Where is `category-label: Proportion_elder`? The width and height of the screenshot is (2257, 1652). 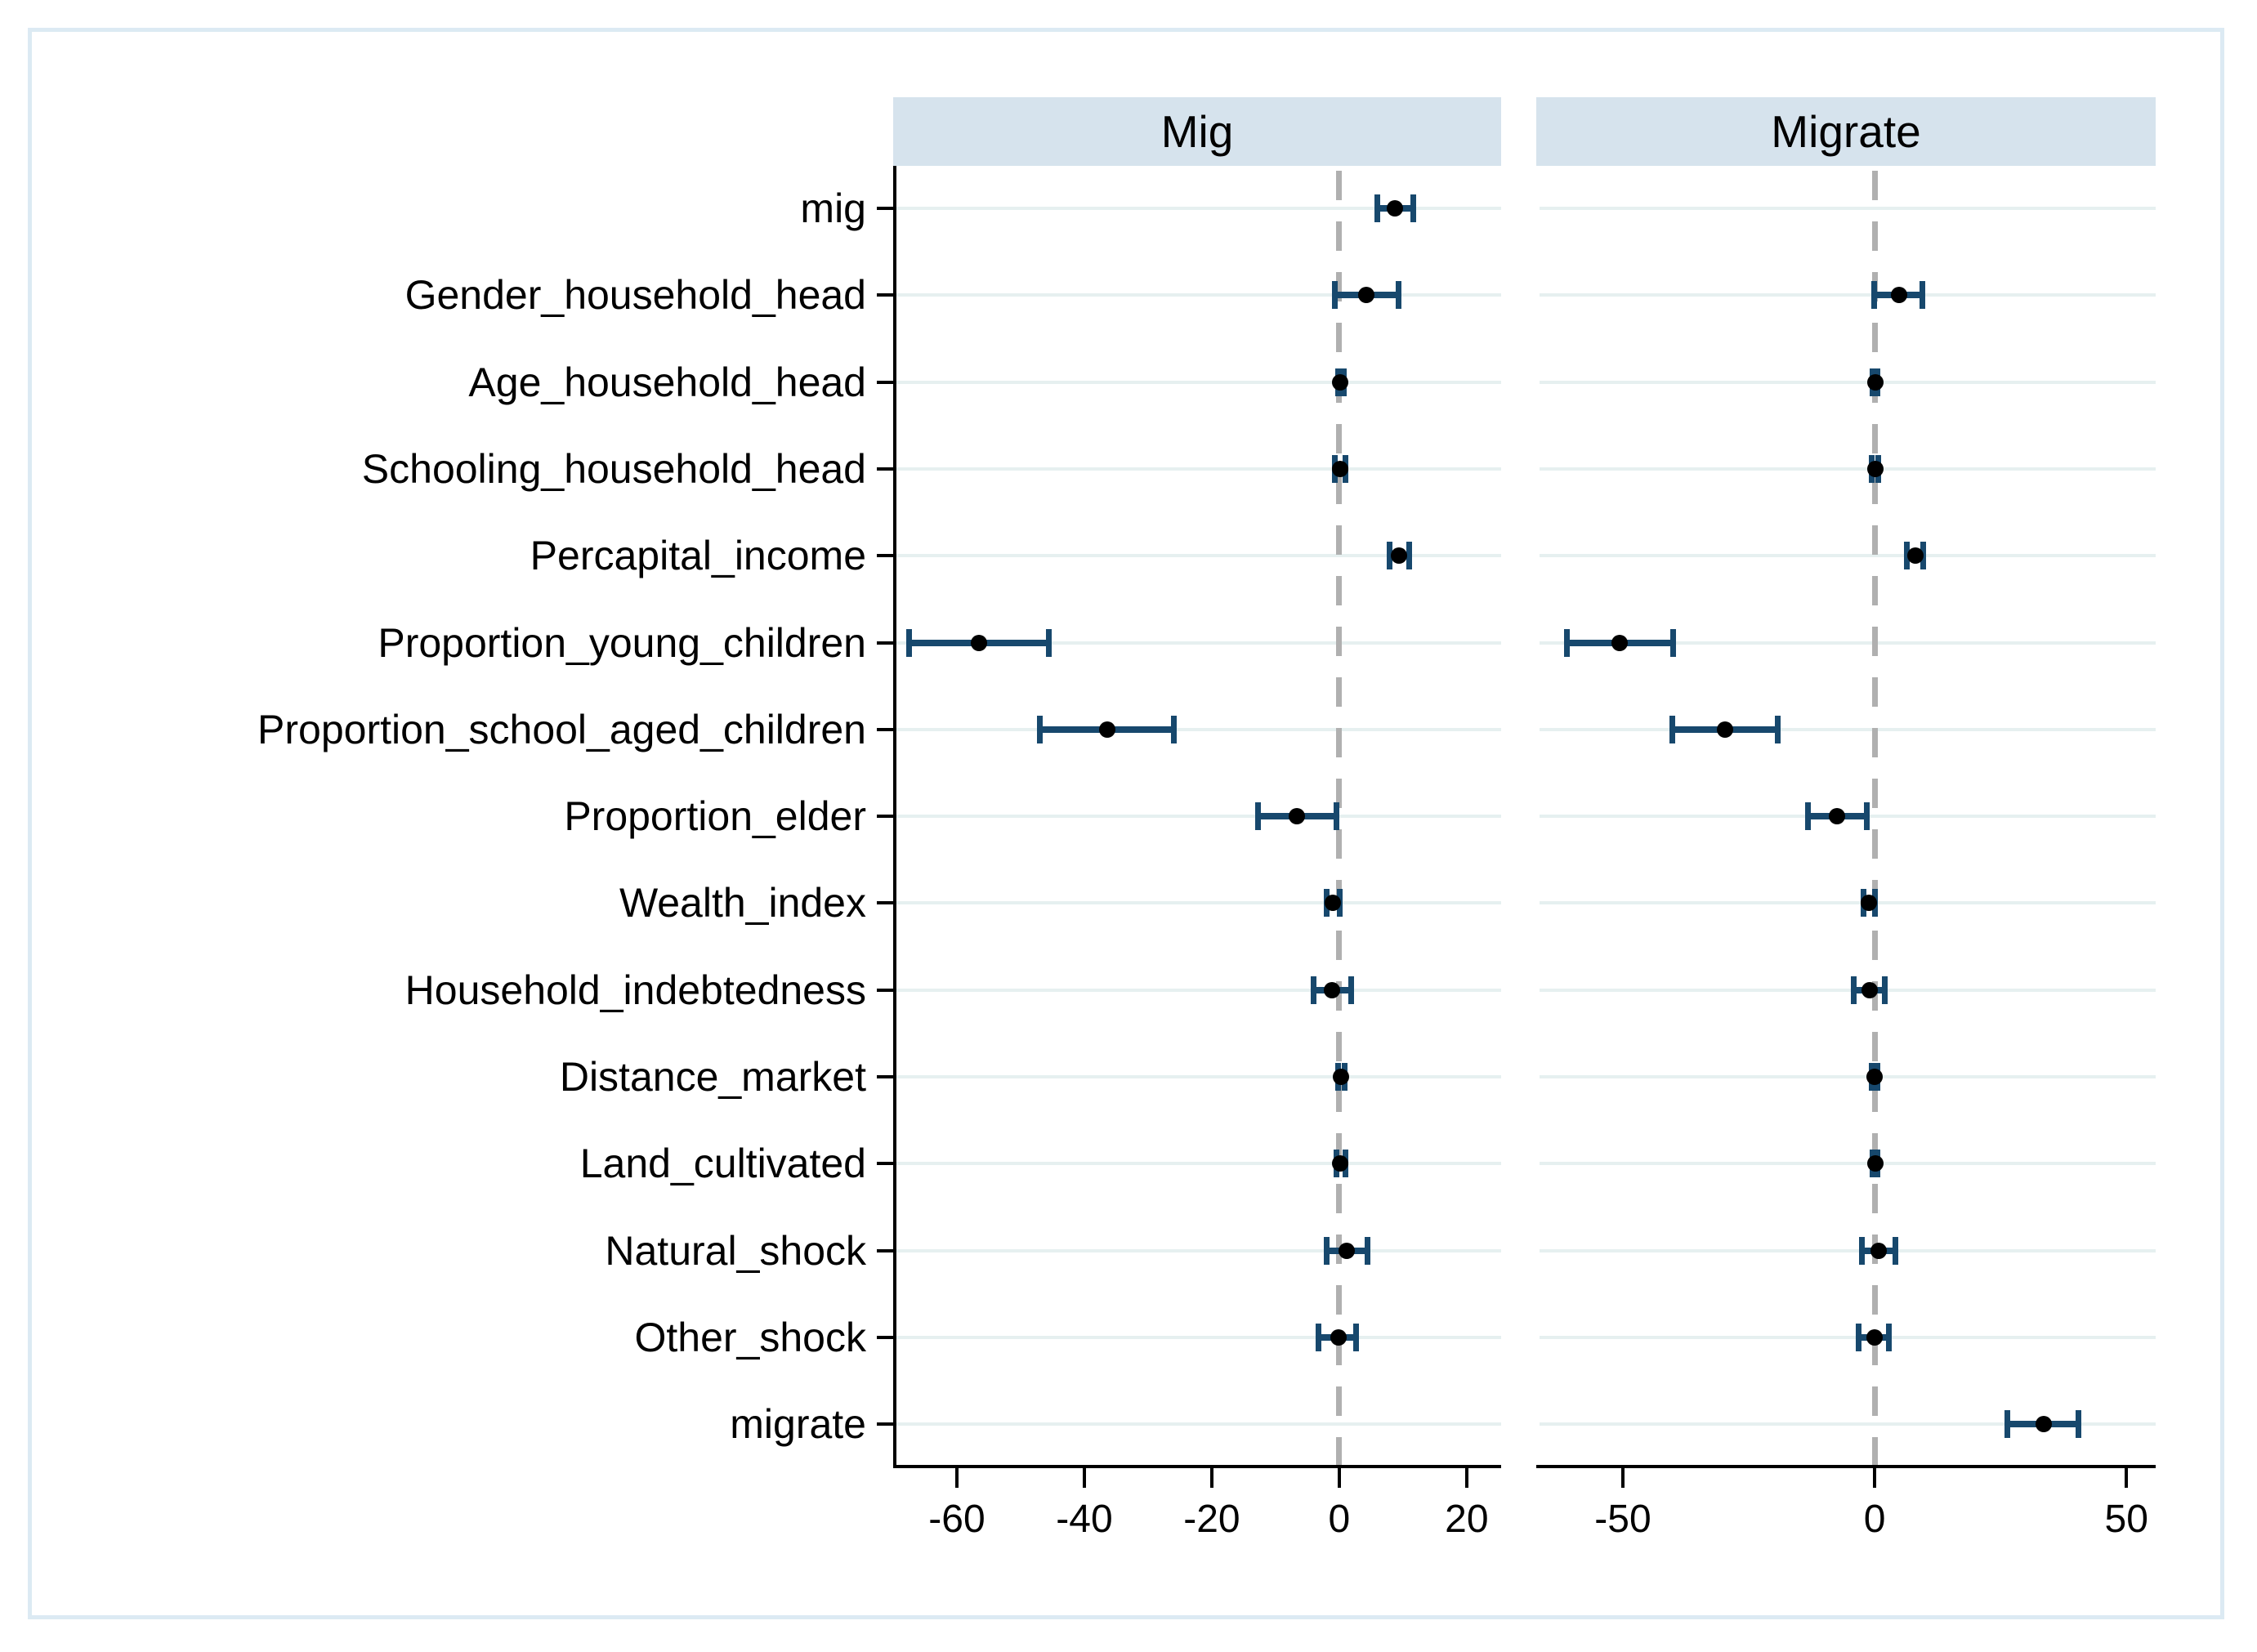
category-label: Proportion_elder is located at coordinates (715, 816).